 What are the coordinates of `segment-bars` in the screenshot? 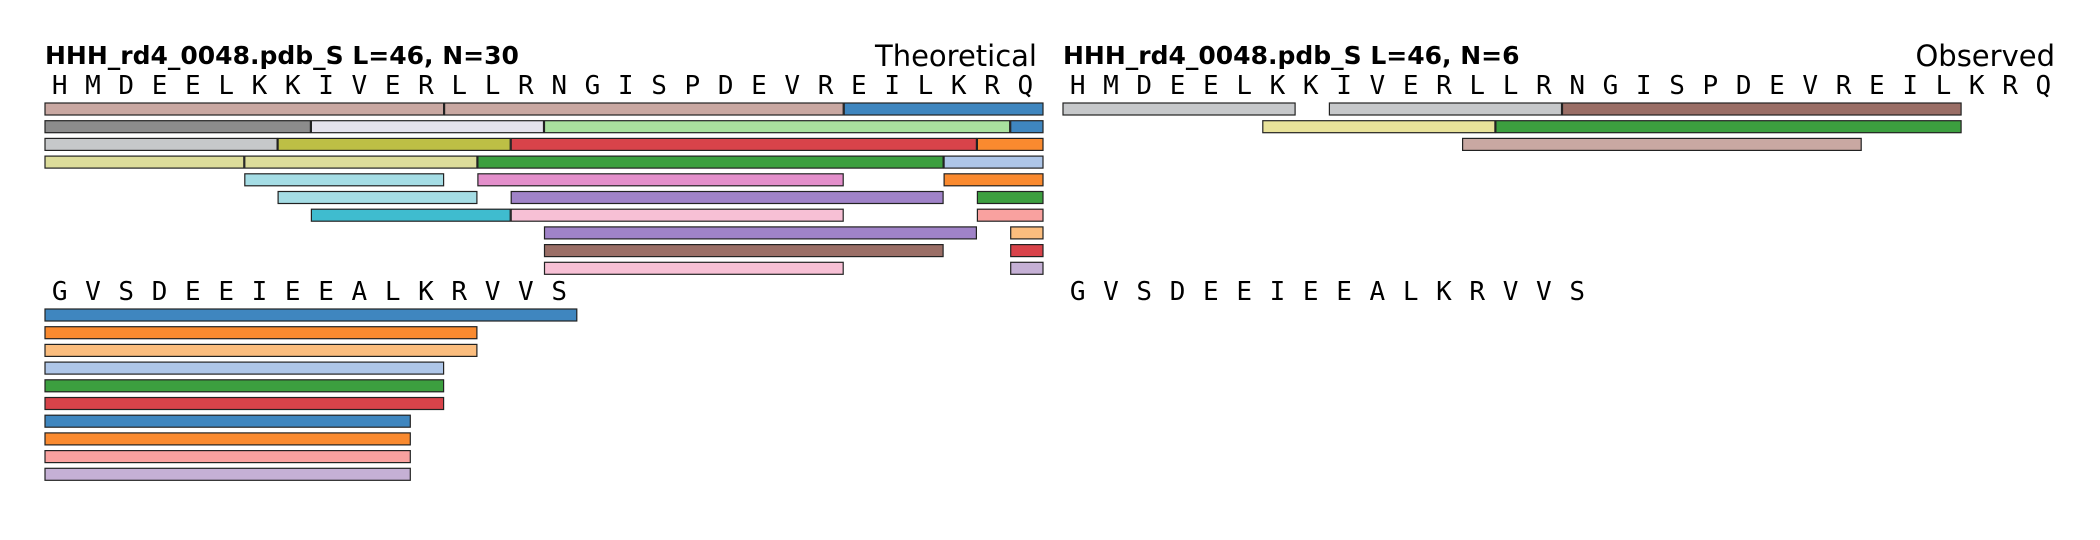 It's located at (1512, 126).